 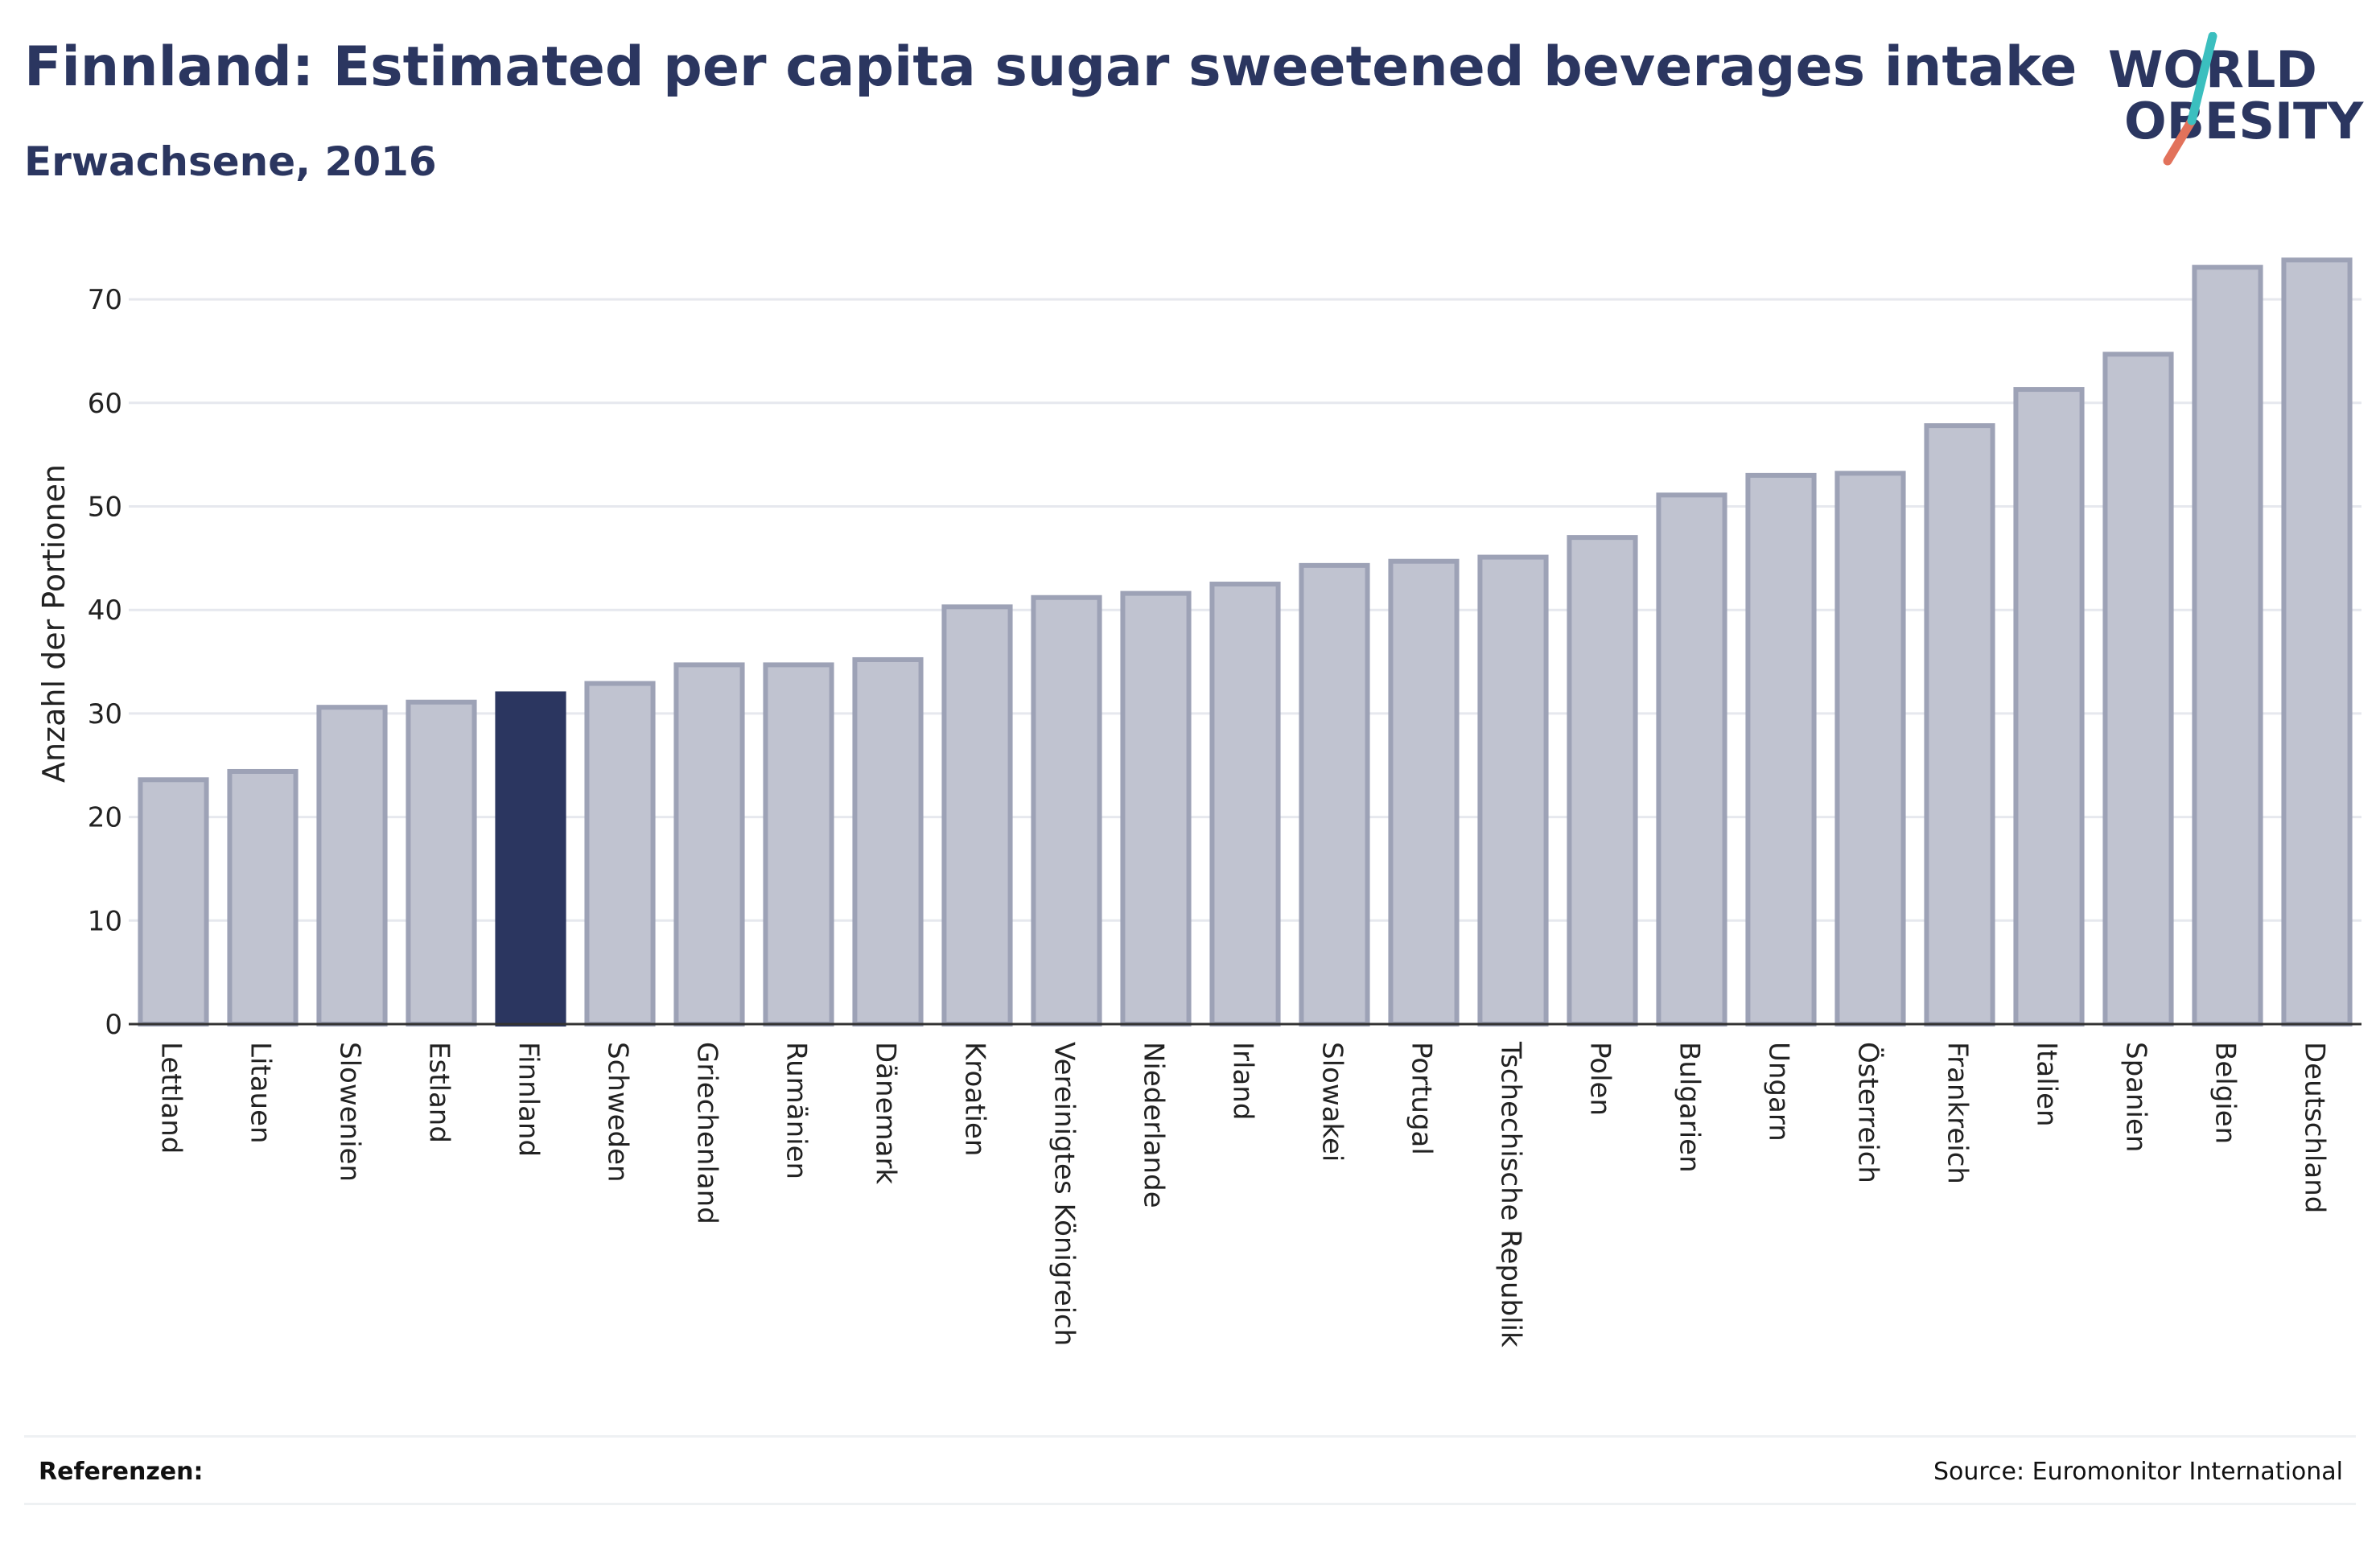 I want to click on world-obesity-logo: WORLD OBESITY, so click(x=2236, y=99).